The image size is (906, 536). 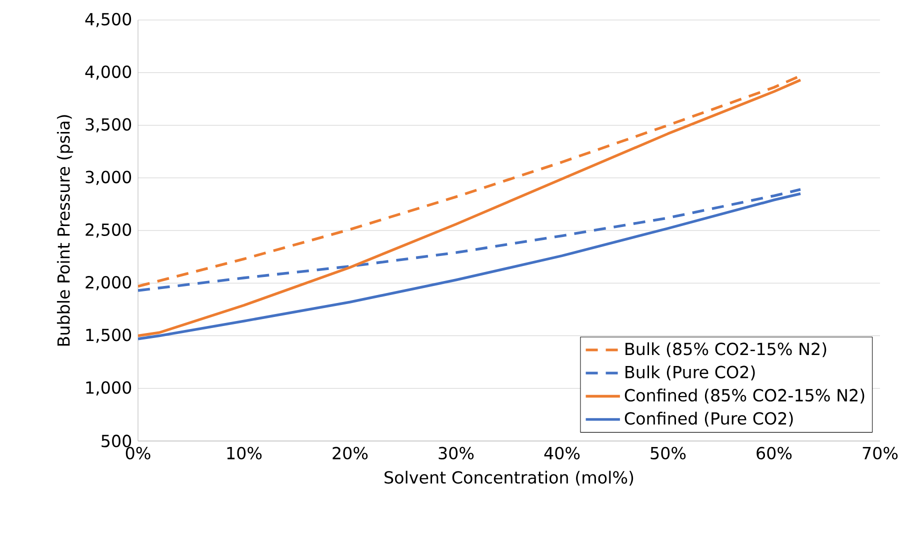 What do you see at coordinates (108, 20) in the screenshot?
I see `y-tick-label: 4,500` at bounding box center [108, 20].